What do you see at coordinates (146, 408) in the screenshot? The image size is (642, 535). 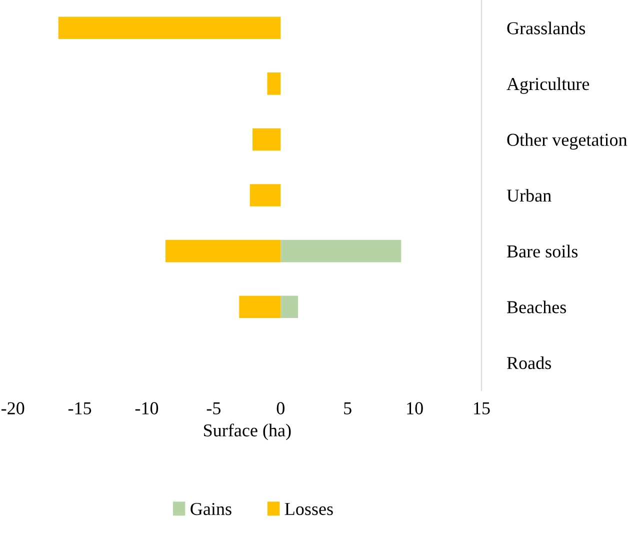 I see `x-tick-label: -10` at bounding box center [146, 408].